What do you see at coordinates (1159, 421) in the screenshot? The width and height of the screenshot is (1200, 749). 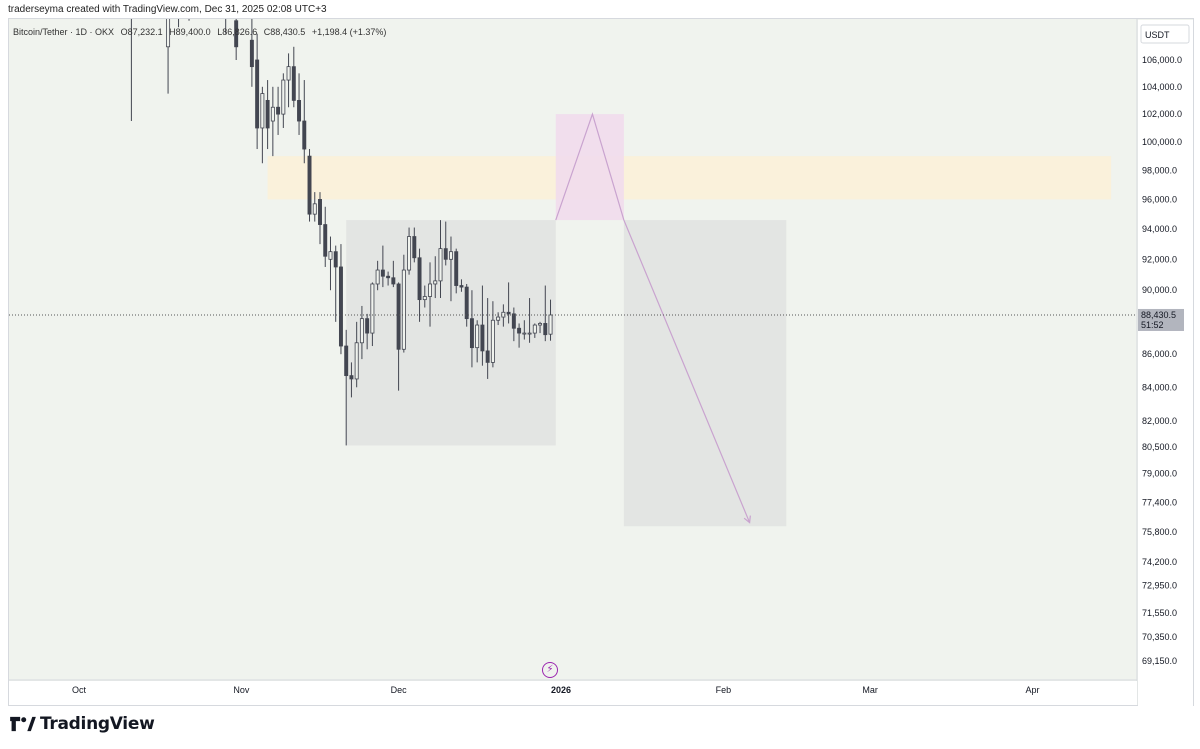 I see `y-tick-label: 82,000.0` at bounding box center [1159, 421].